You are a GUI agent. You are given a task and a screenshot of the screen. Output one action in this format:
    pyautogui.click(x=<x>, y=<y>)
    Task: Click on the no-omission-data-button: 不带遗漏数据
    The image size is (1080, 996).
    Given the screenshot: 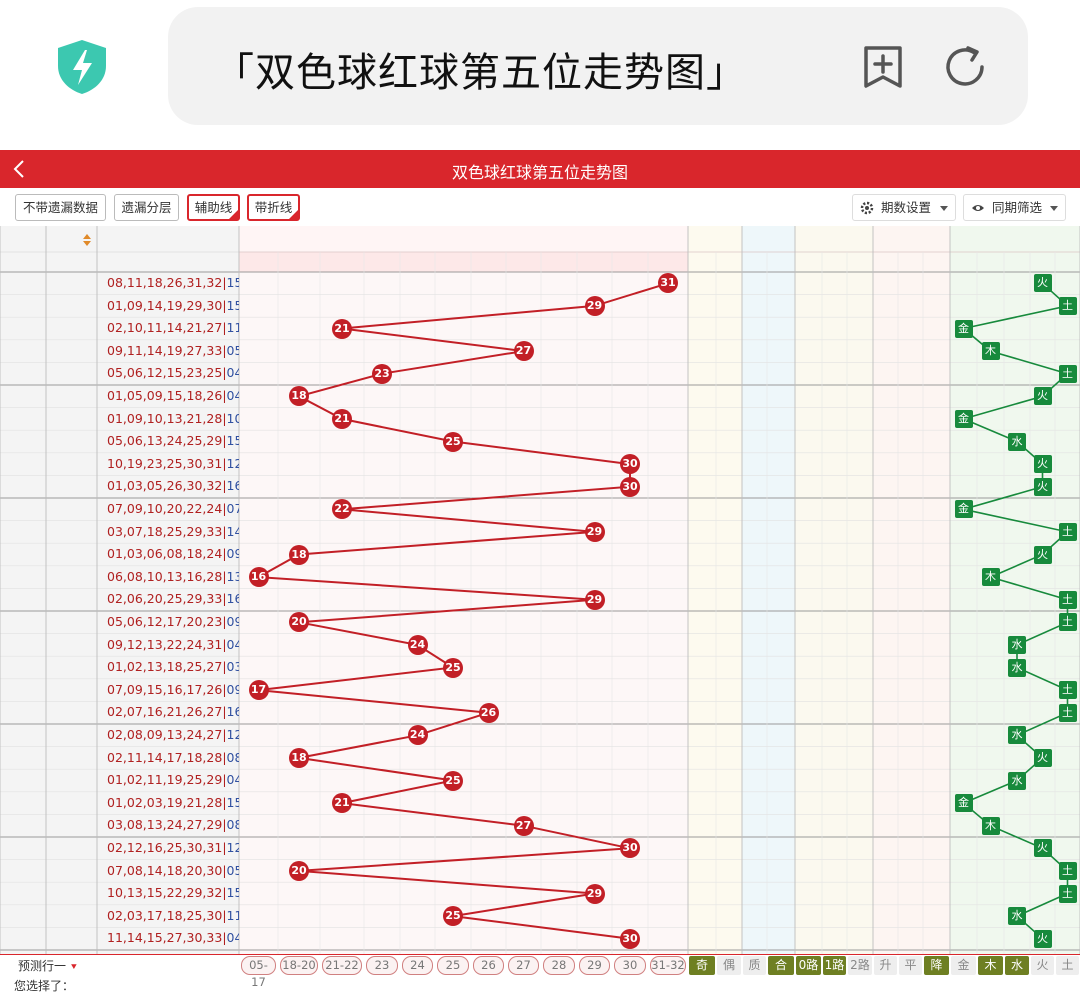 What is the action you would take?
    pyautogui.click(x=60, y=207)
    